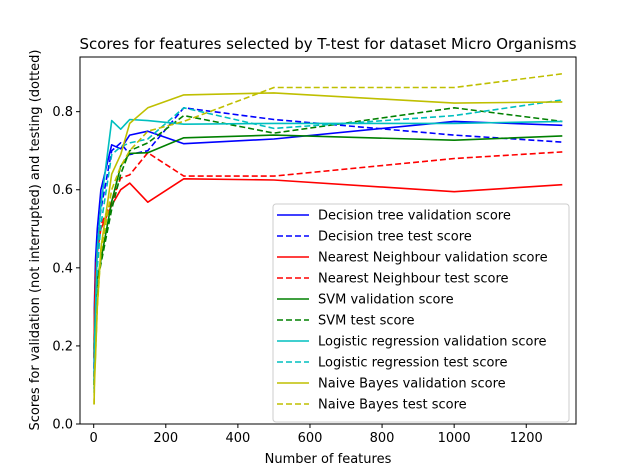 This screenshot has height=476, width=640. What do you see at coordinates (454, 438) in the screenshot?
I see `x-tick-label: 1000` at bounding box center [454, 438].